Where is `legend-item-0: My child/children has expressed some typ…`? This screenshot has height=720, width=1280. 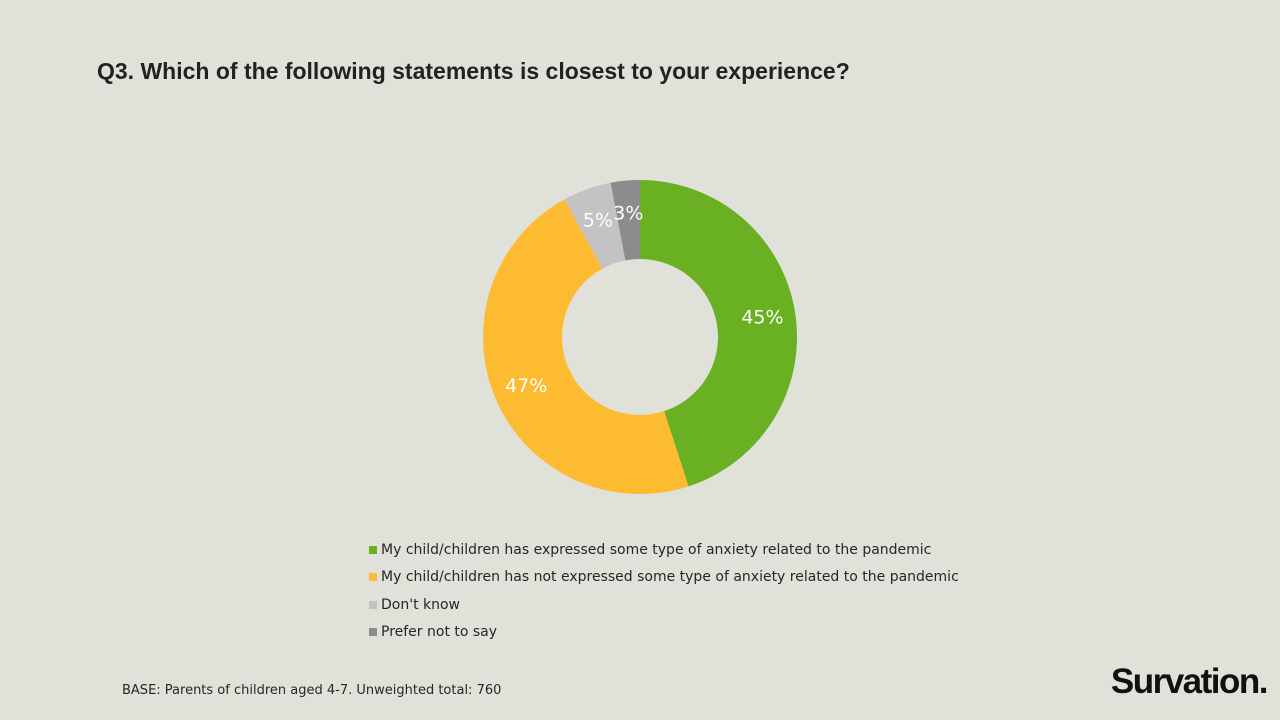
legend-item-0: My child/children has expressed some typ… is located at coordinates (664, 550).